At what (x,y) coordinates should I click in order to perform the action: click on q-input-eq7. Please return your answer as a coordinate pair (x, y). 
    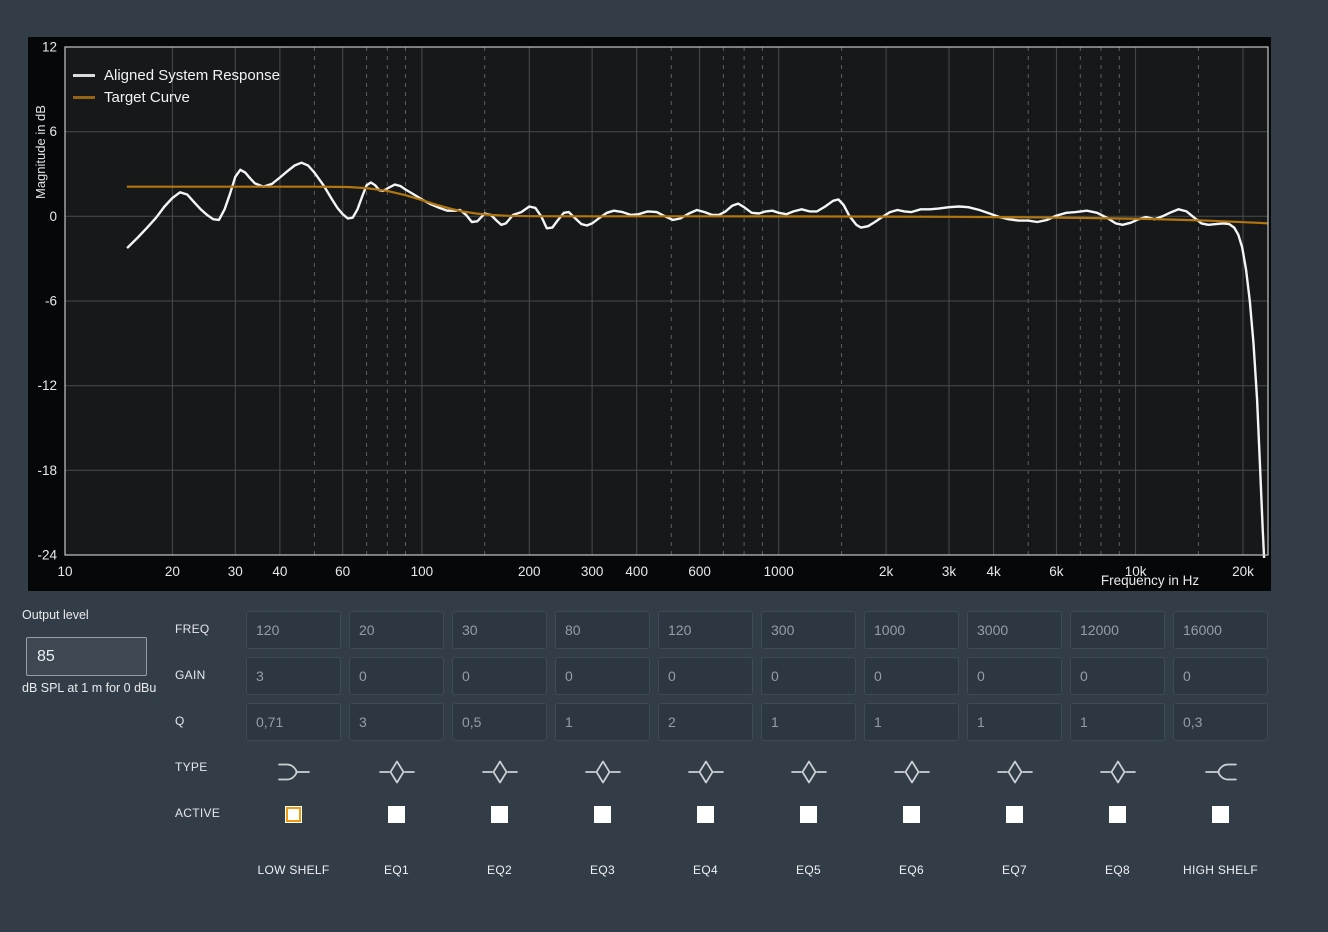
    Looking at the image, I should click on (1014, 722).